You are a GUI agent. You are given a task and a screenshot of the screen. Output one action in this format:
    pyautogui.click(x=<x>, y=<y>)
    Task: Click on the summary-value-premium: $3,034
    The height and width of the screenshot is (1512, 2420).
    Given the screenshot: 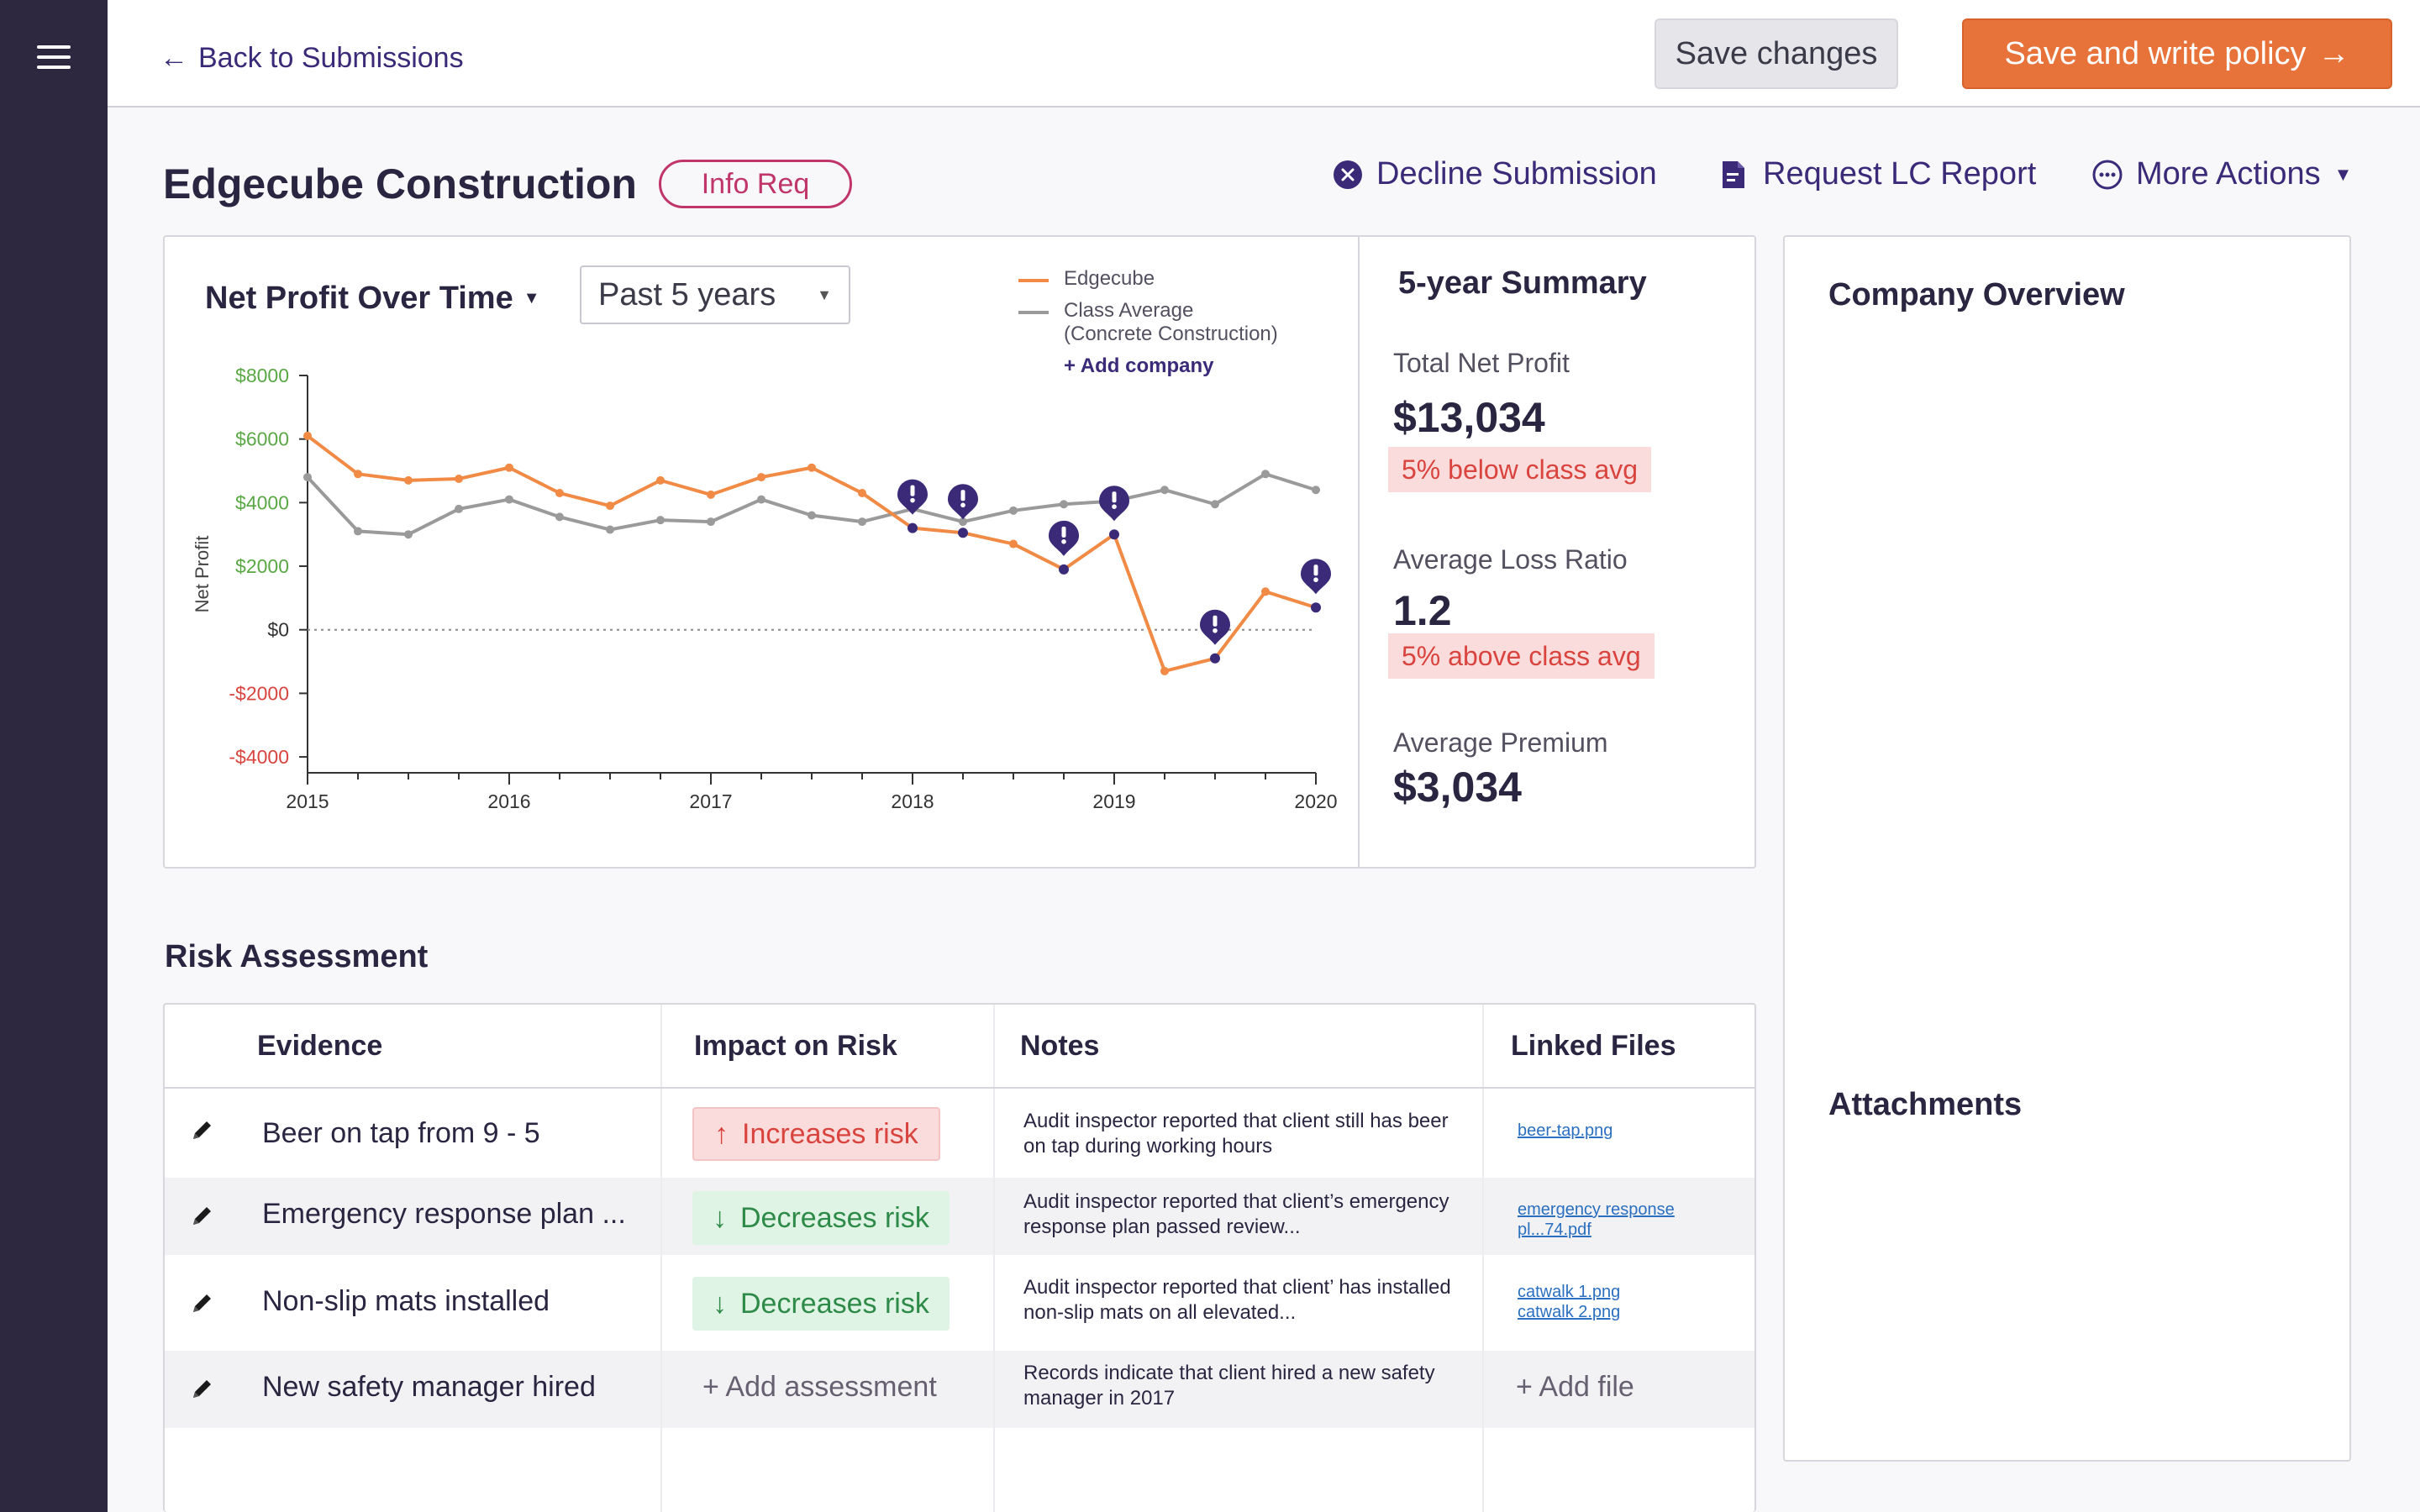 What is the action you would take?
    pyautogui.click(x=1457, y=787)
    